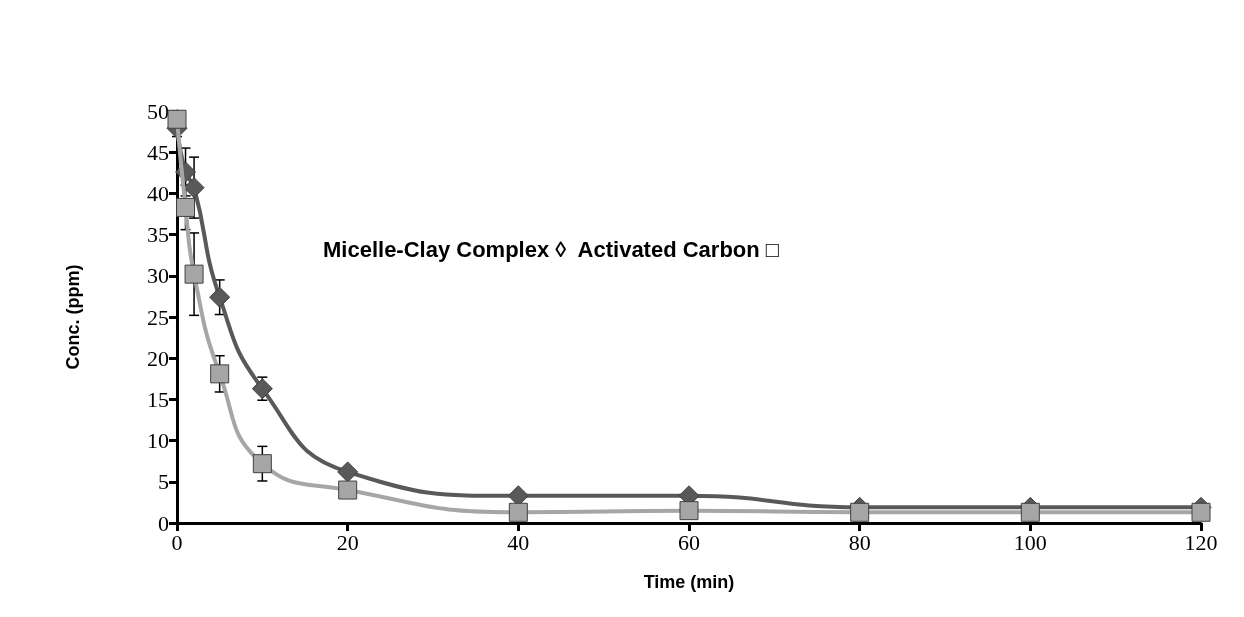 The image size is (1244, 617). I want to click on y-tick-label: 0, so click(163, 523).